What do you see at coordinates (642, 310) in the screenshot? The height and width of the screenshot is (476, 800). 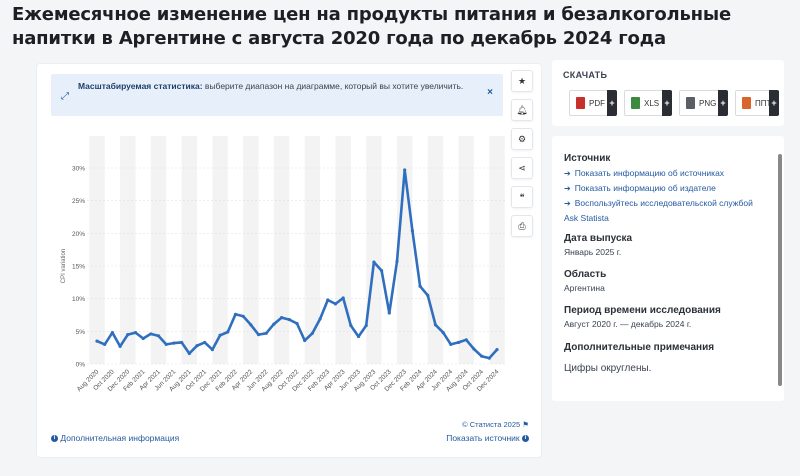 I see `period-heading: Период времени исследования` at bounding box center [642, 310].